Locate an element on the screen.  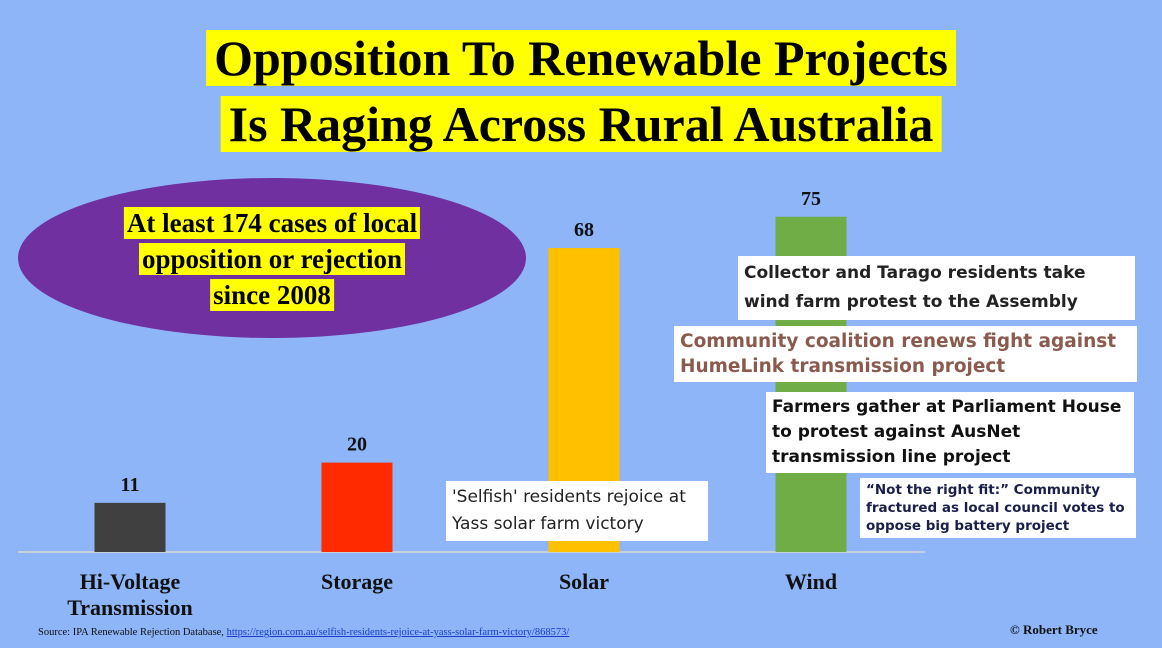
chart-title-line-2: Is Raging Across Rural Australia is located at coordinates (581, 124).